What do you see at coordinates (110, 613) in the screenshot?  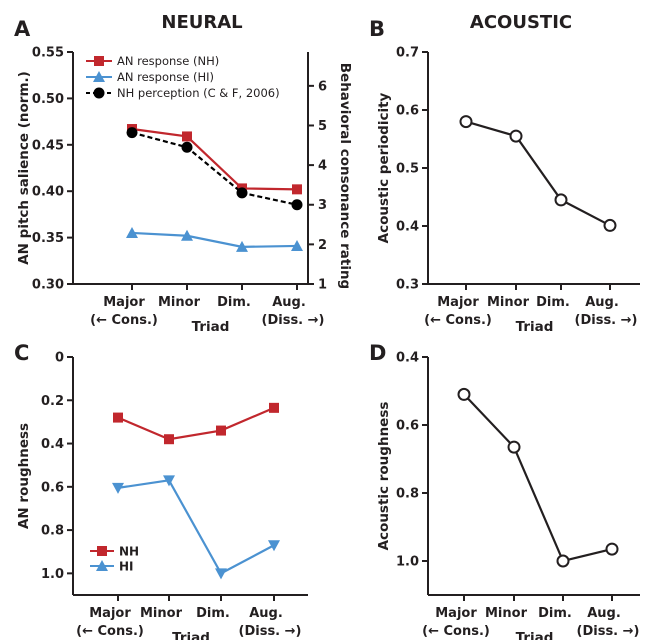 I see `x-tick-label: Major` at bounding box center [110, 613].